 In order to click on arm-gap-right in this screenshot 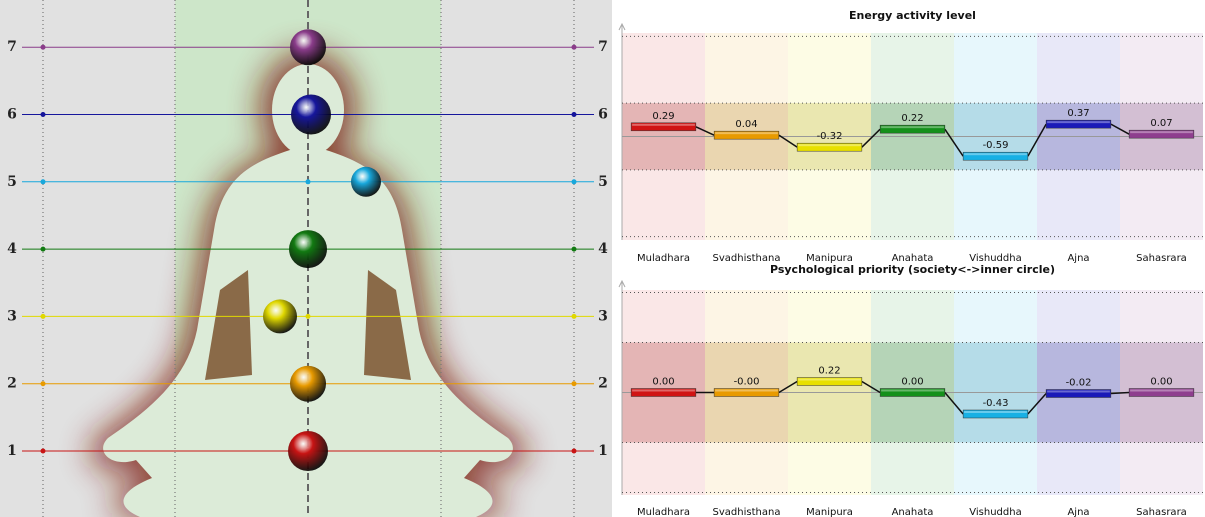, I will do `click(387, 325)`.